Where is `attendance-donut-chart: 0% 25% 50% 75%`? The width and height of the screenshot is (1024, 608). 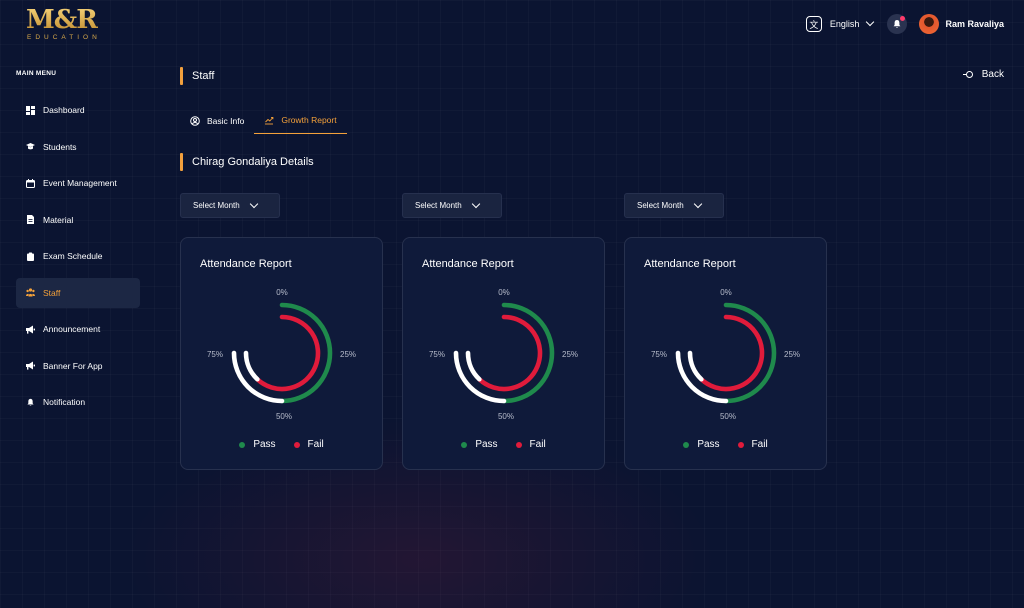
attendance-donut-chart: 0% 25% 50% 75% is located at coordinates (725, 354).